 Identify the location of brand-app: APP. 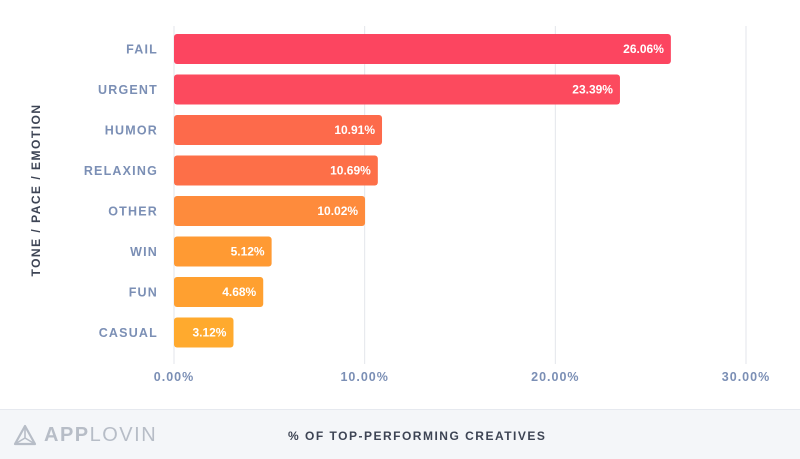
(67, 434).